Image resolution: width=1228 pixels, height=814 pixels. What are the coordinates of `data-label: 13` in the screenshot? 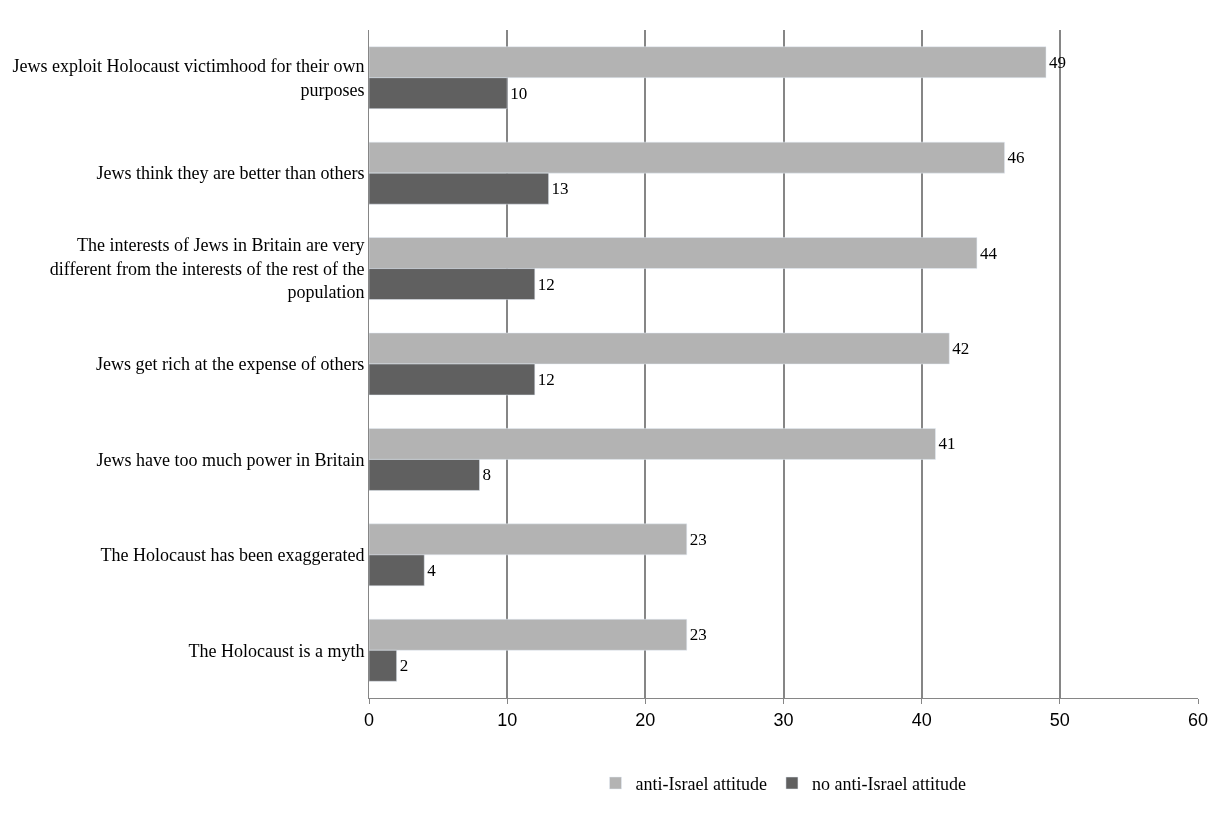 It's located at (560, 189).